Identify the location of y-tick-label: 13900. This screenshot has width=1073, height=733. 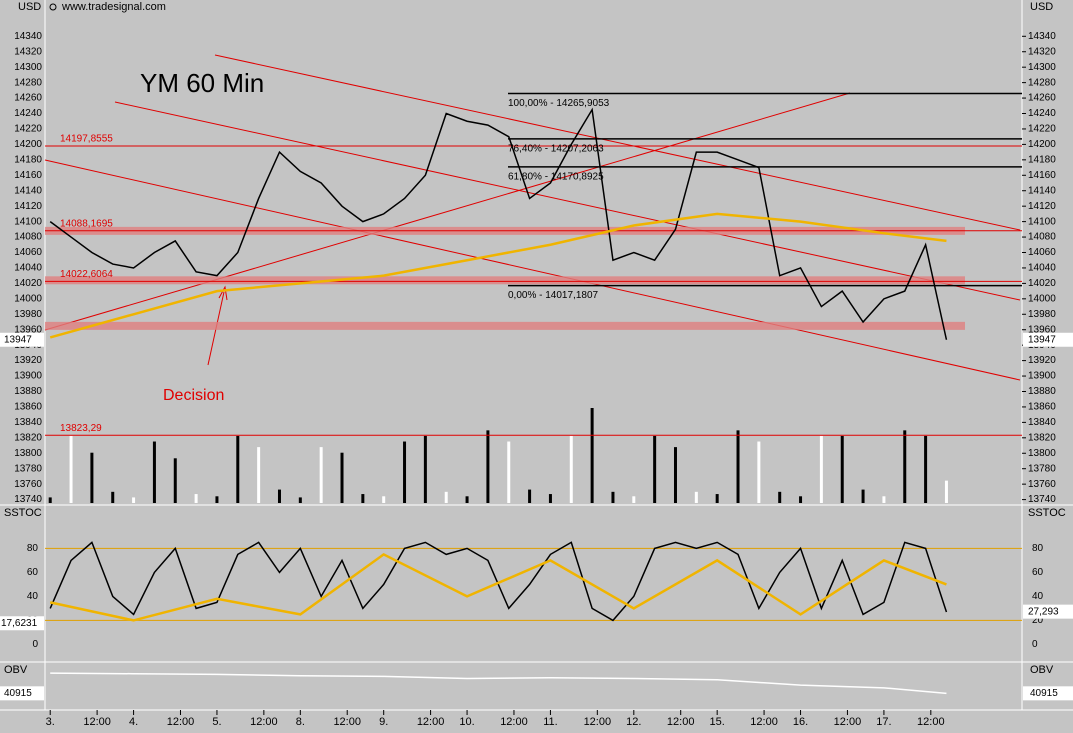
(1042, 376).